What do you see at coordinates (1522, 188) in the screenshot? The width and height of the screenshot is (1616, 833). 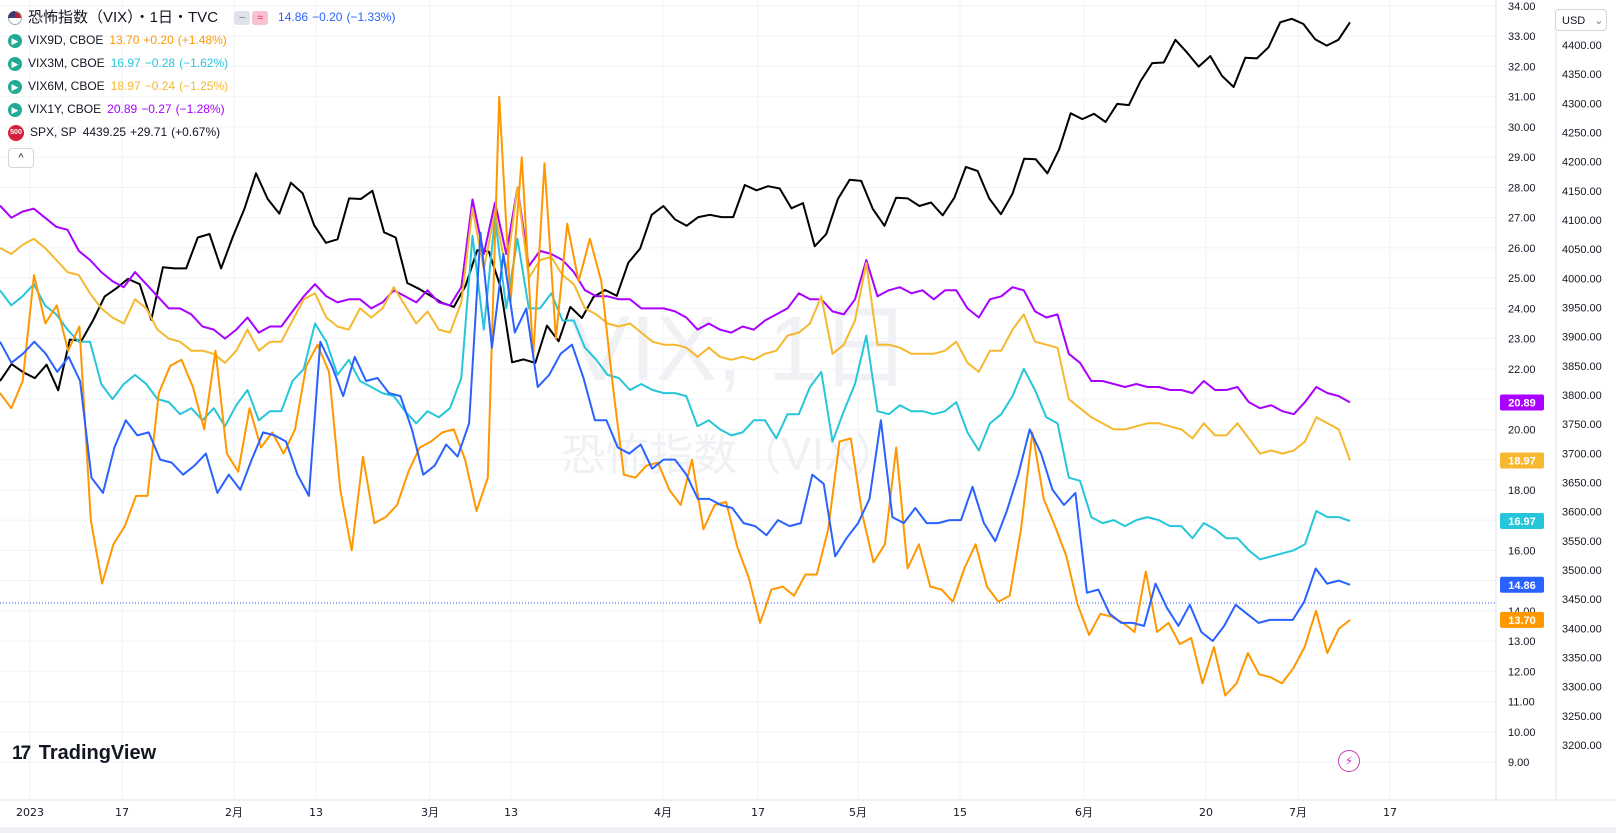 I see `left-axis-tick: 28.00` at bounding box center [1522, 188].